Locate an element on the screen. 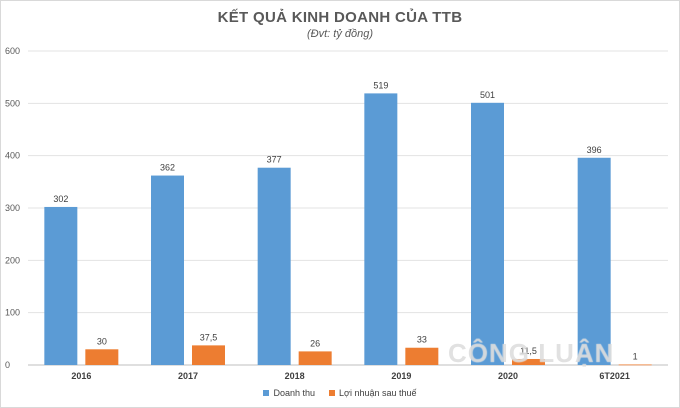 The width and height of the screenshot is (680, 408). legend-item-revenue: Doanh thu is located at coordinates (289, 393).